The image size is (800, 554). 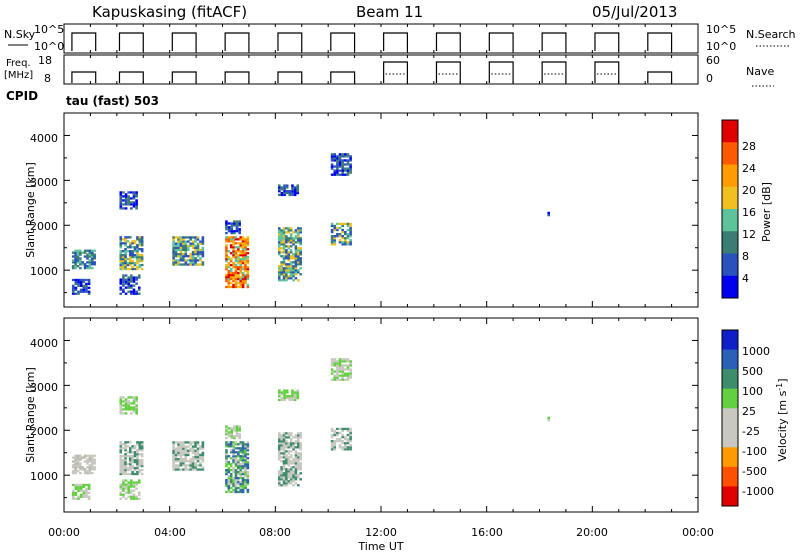 I want to click on cpid-label: CPID, so click(x=22, y=96).